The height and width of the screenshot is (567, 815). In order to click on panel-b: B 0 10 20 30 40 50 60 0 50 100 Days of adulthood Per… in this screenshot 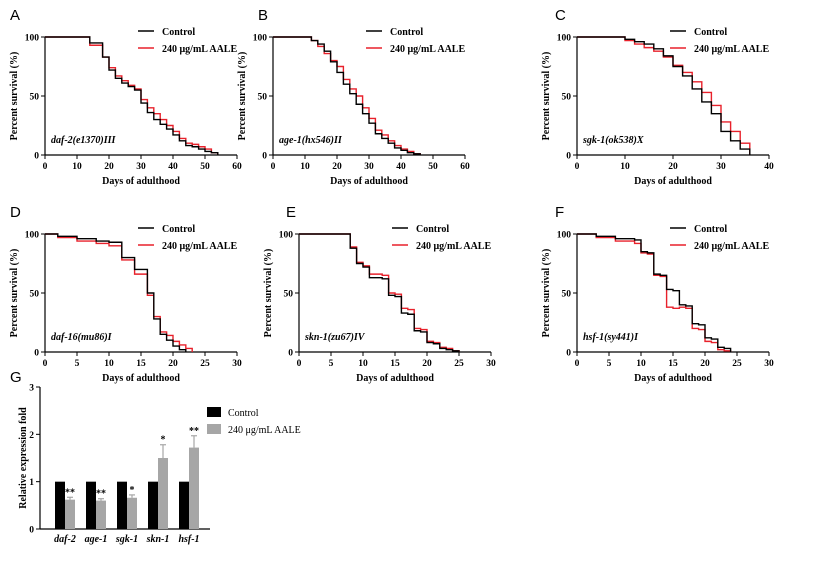, I will do `click(353, 97)`.